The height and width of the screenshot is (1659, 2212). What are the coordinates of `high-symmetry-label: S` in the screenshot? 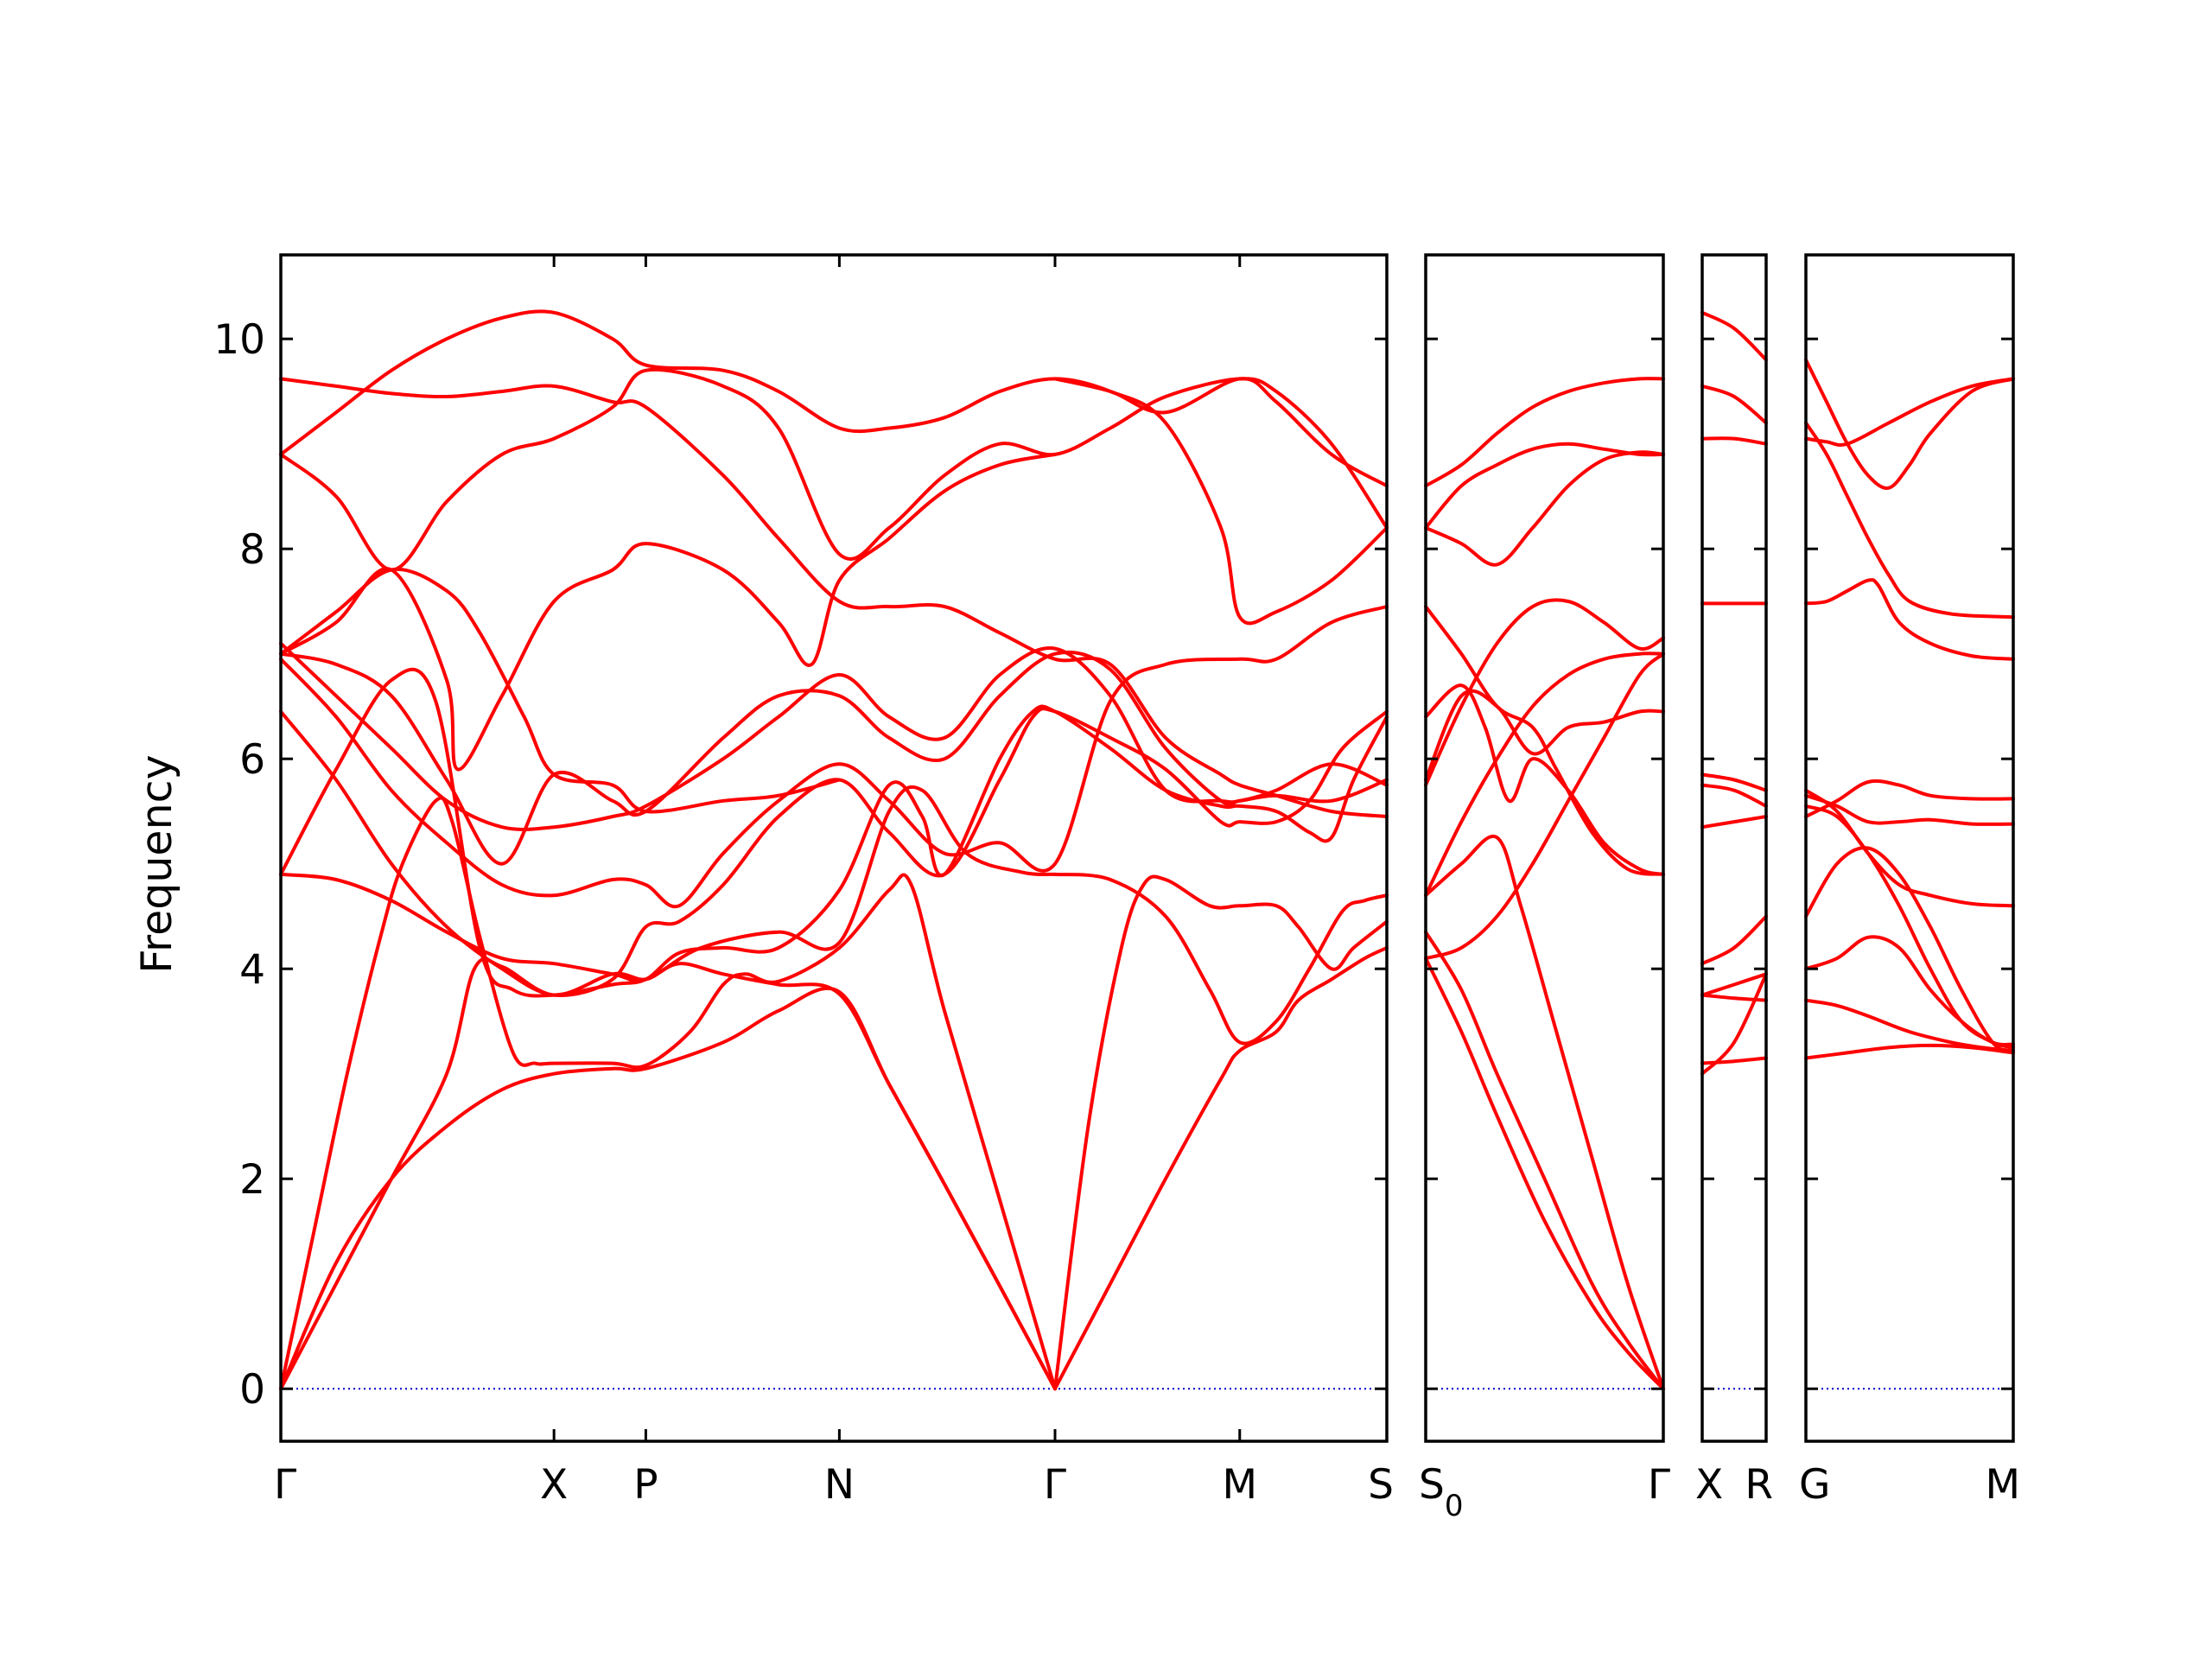 It's located at (1381, 1485).